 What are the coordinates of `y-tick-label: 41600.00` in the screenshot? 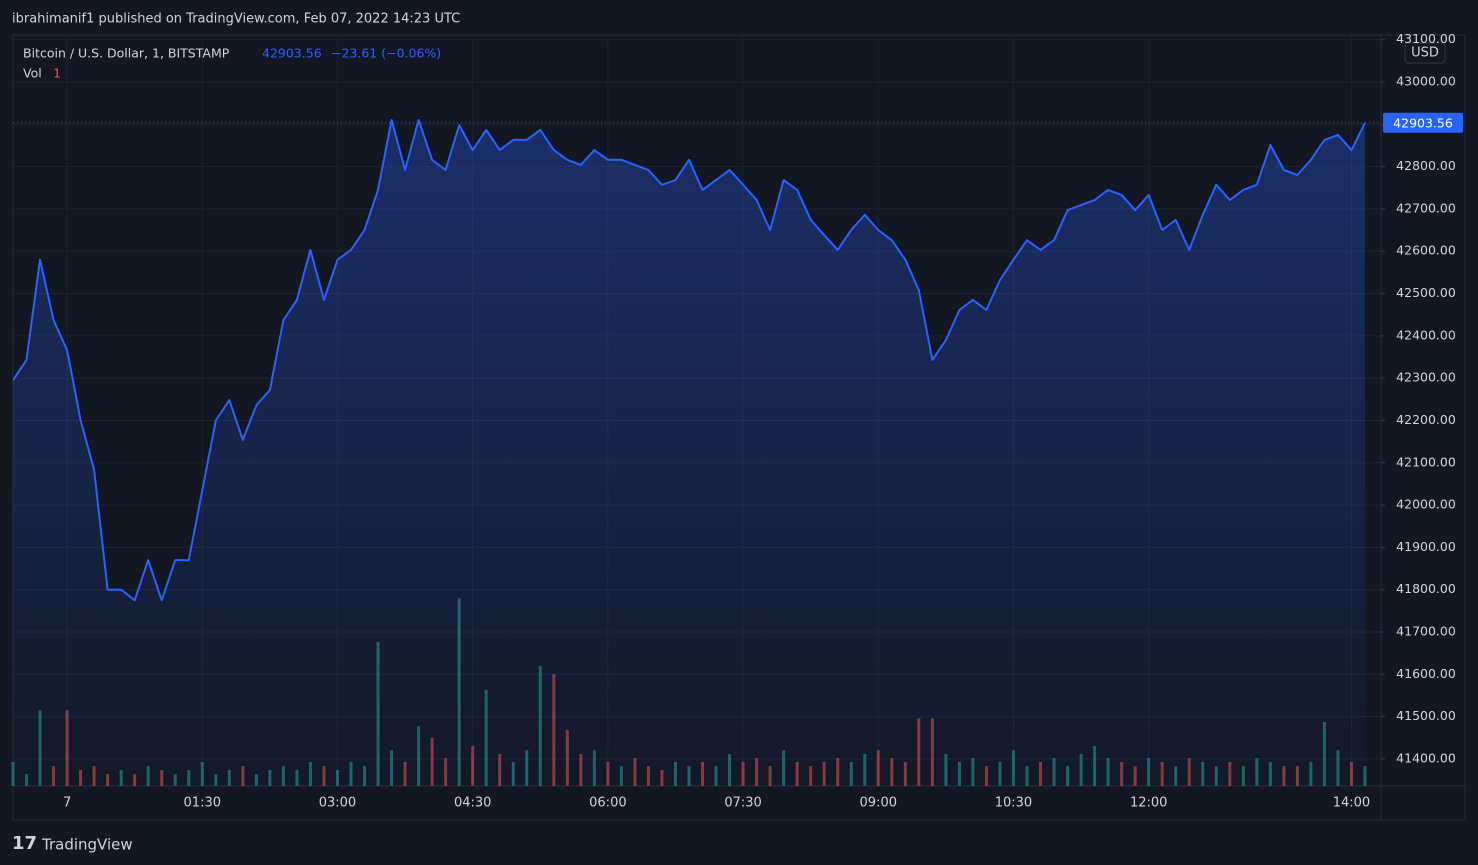 It's located at (1426, 673).